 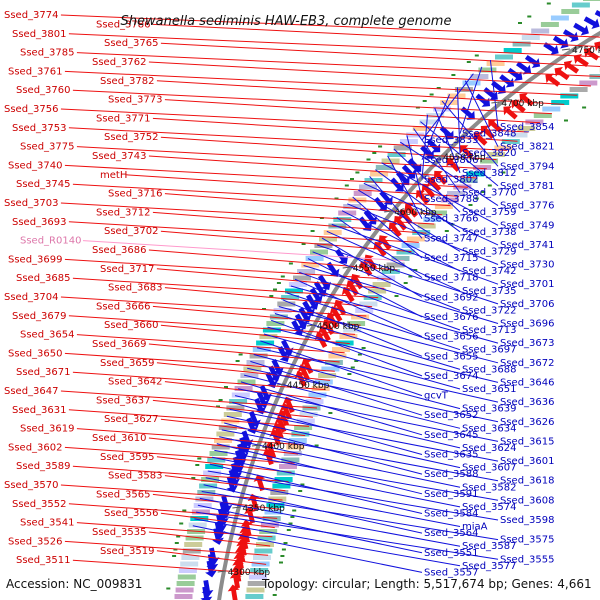 I want to click on gene-label: Ssed_3589, so click(x=43, y=466).